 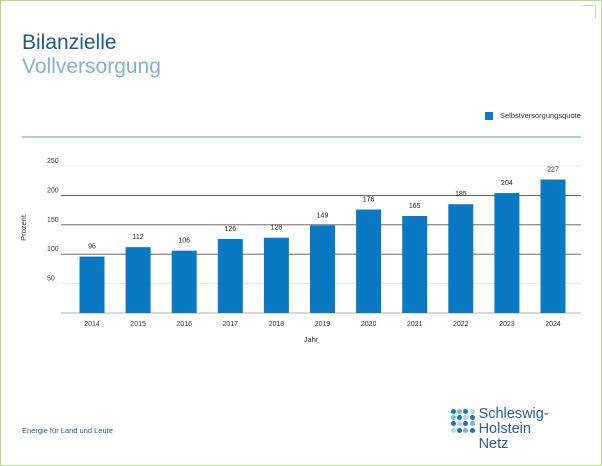 I want to click on x-tick-2015: 2015, so click(x=138, y=324).